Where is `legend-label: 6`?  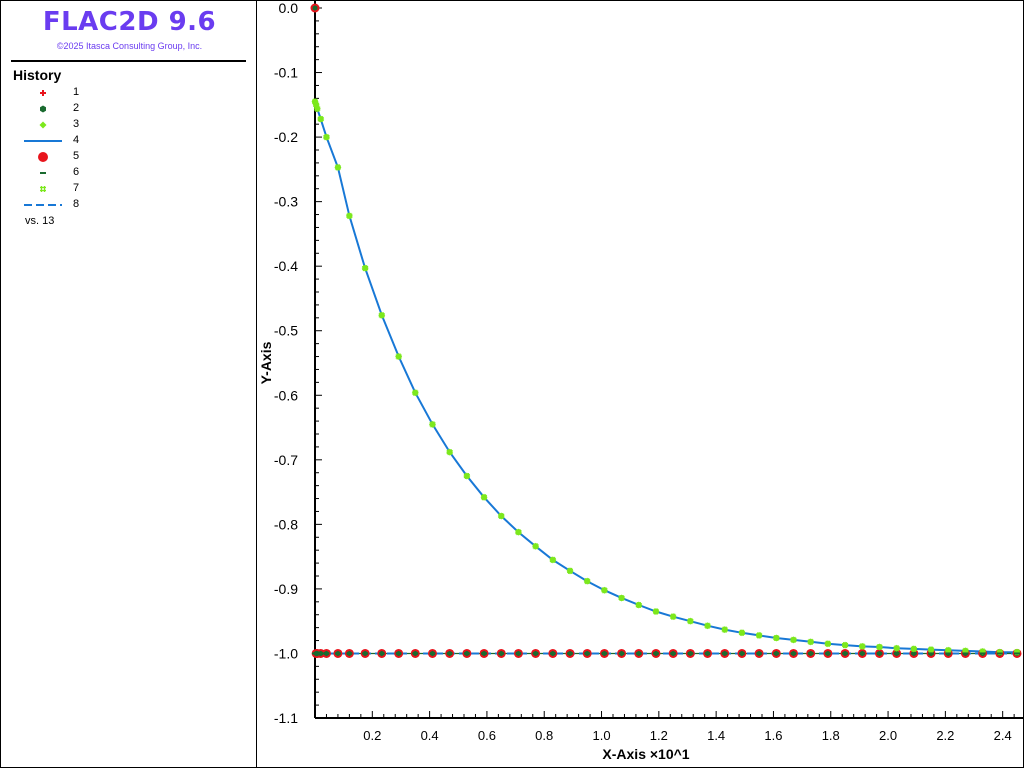
legend-label: 6 is located at coordinates (76, 172).